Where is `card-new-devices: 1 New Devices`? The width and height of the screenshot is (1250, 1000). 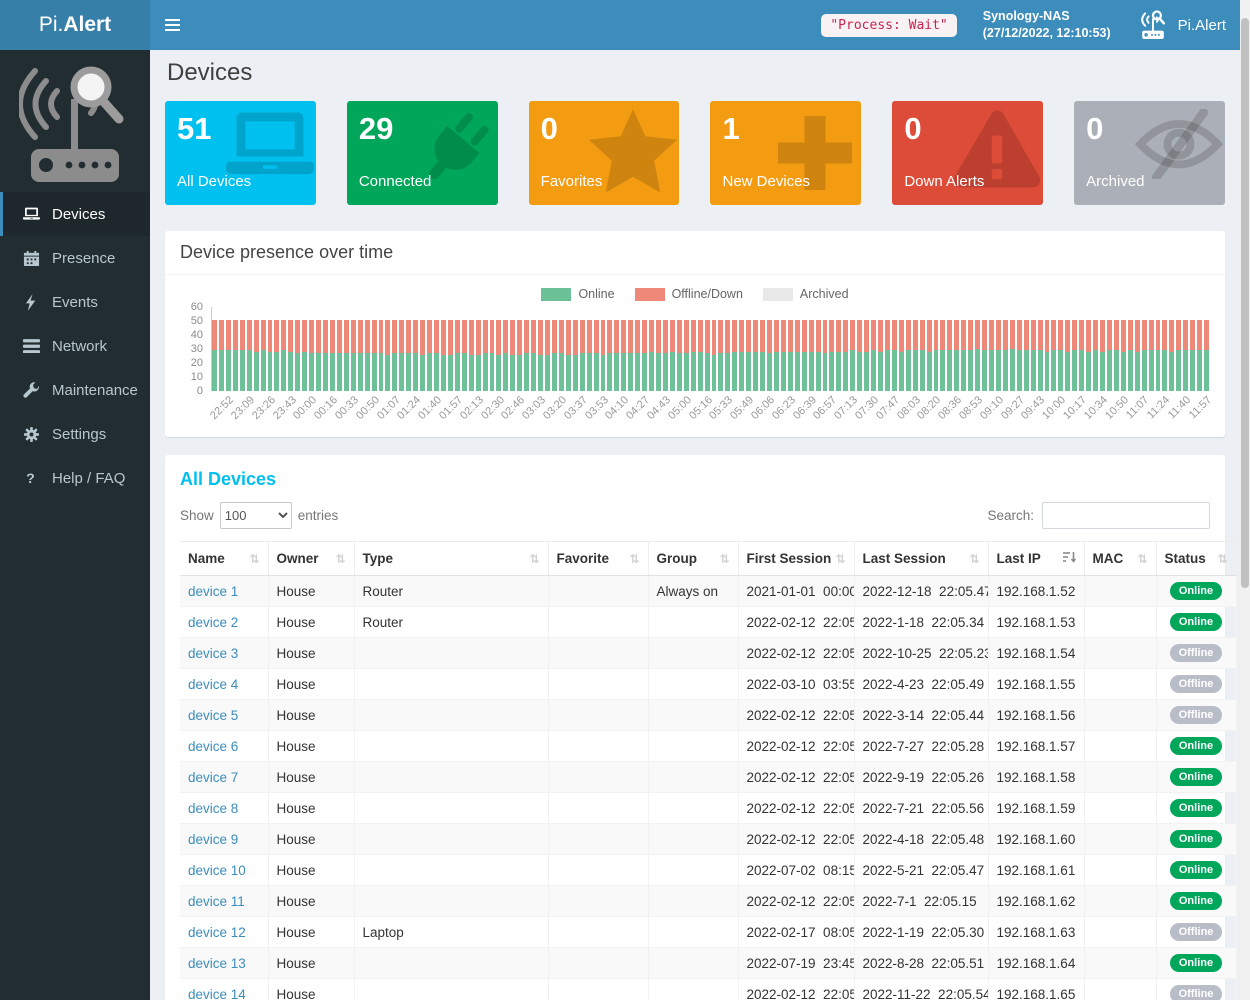
card-new-devices: 1 New Devices is located at coordinates (786, 153).